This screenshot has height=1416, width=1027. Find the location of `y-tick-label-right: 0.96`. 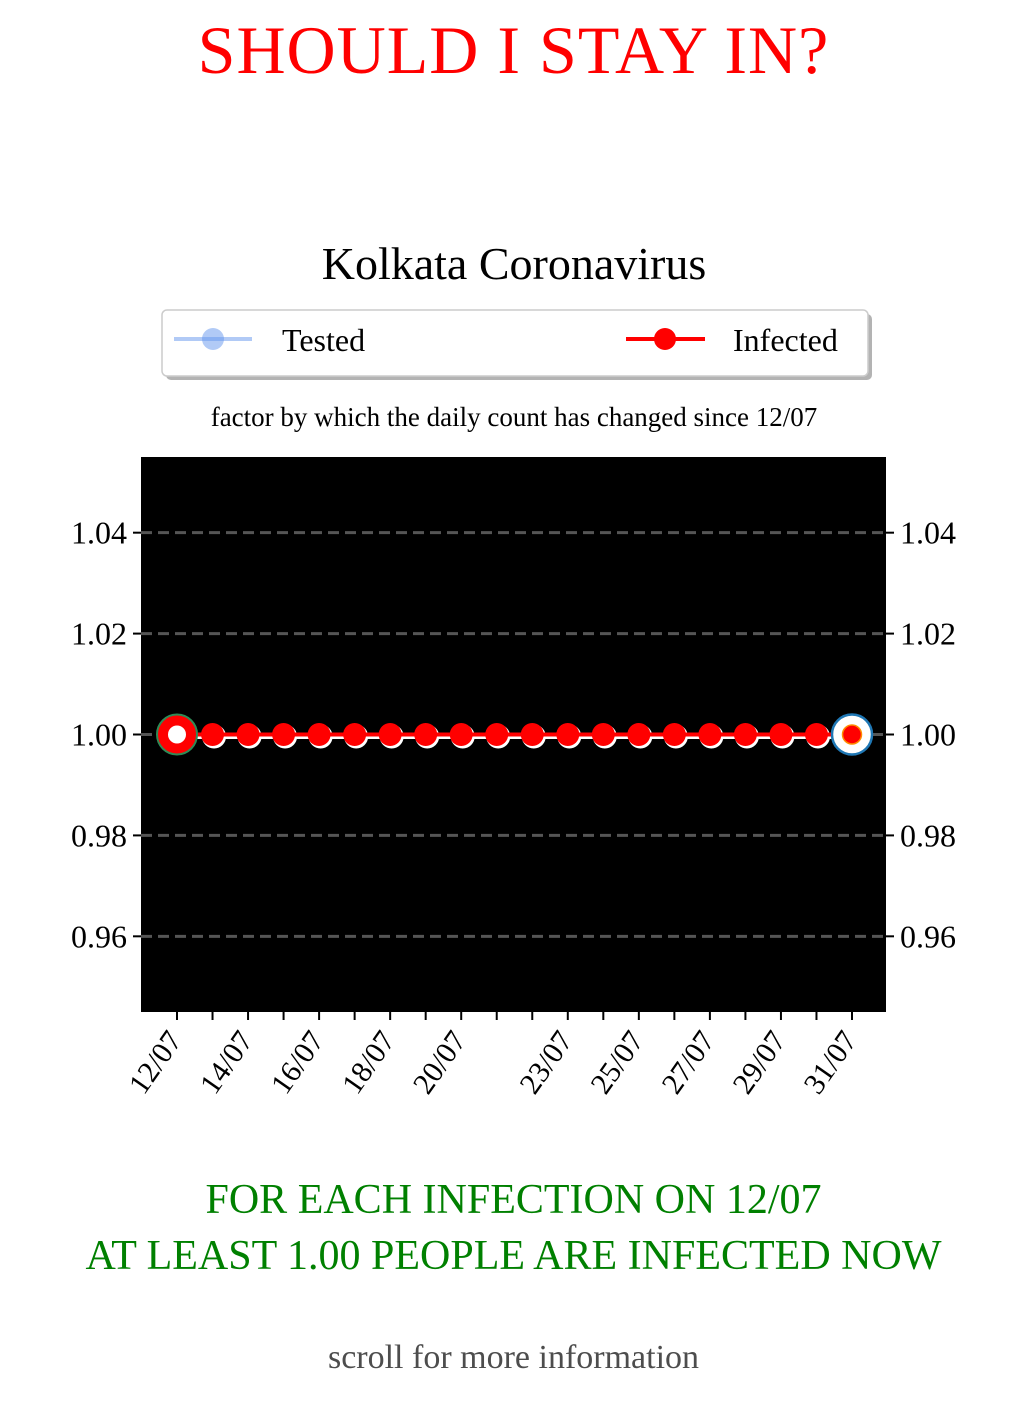

y-tick-label-right: 0.96 is located at coordinates (928, 936).